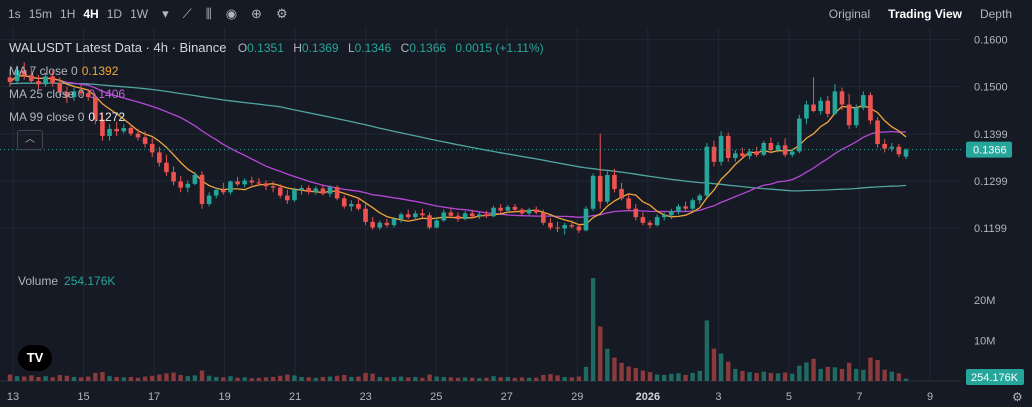 This screenshot has width=1032, height=407. What do you see at coordinates (231, 13) in the screenshot?
I see `camera-icon: ◉` at bounding box center [231, 13].